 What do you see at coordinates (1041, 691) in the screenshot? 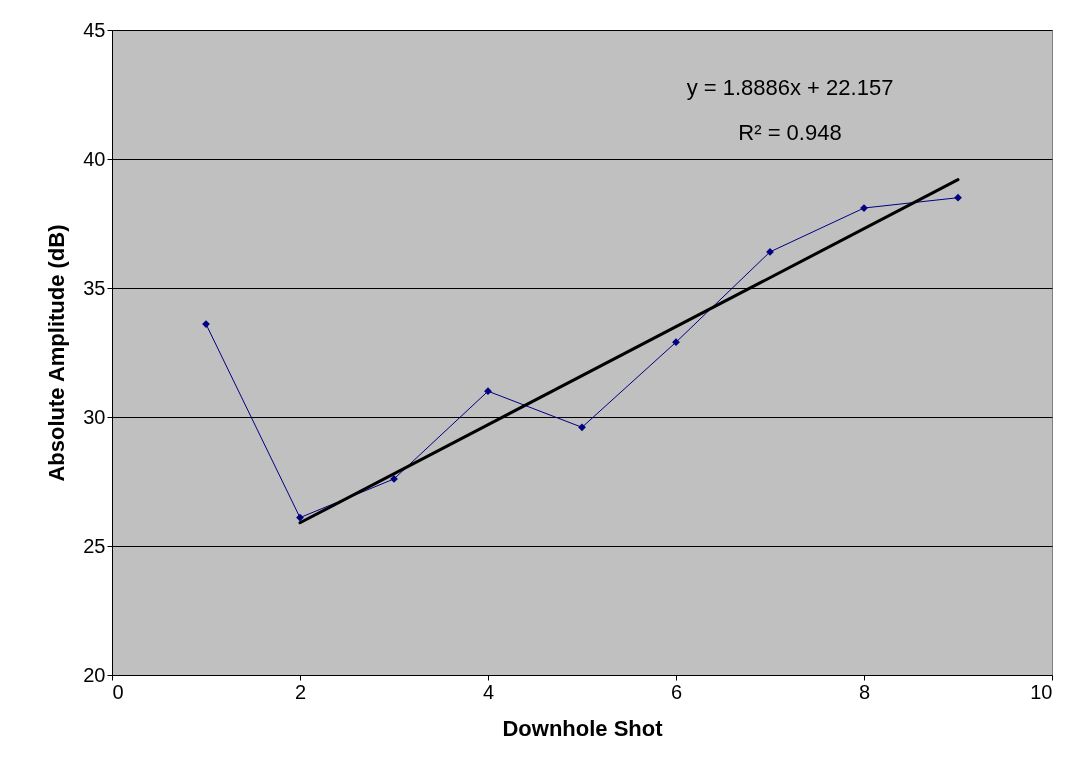
I see `x-tick-label: 10` at bounding box center [1041, 691].